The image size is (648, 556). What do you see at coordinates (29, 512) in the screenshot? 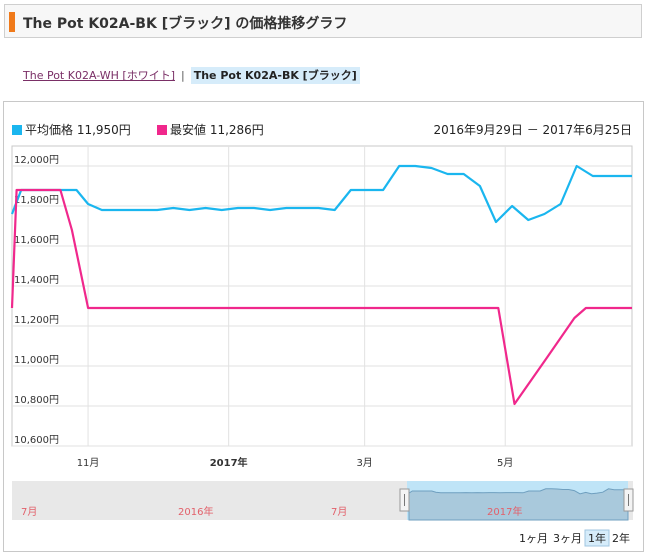
I see `navigator-label-jul-2015: 7月` at bounding box center [29, 512].